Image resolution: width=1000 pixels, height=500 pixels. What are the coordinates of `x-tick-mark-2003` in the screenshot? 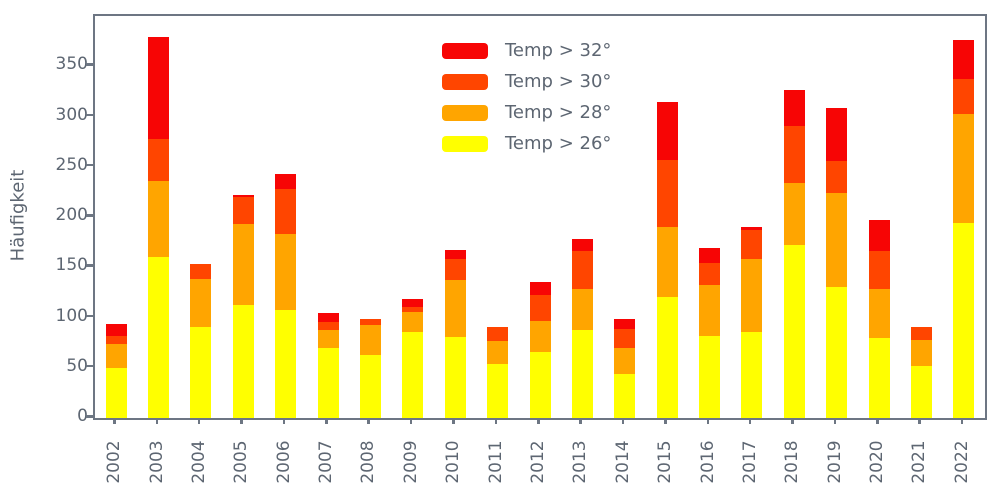 It's located at (157, 420).